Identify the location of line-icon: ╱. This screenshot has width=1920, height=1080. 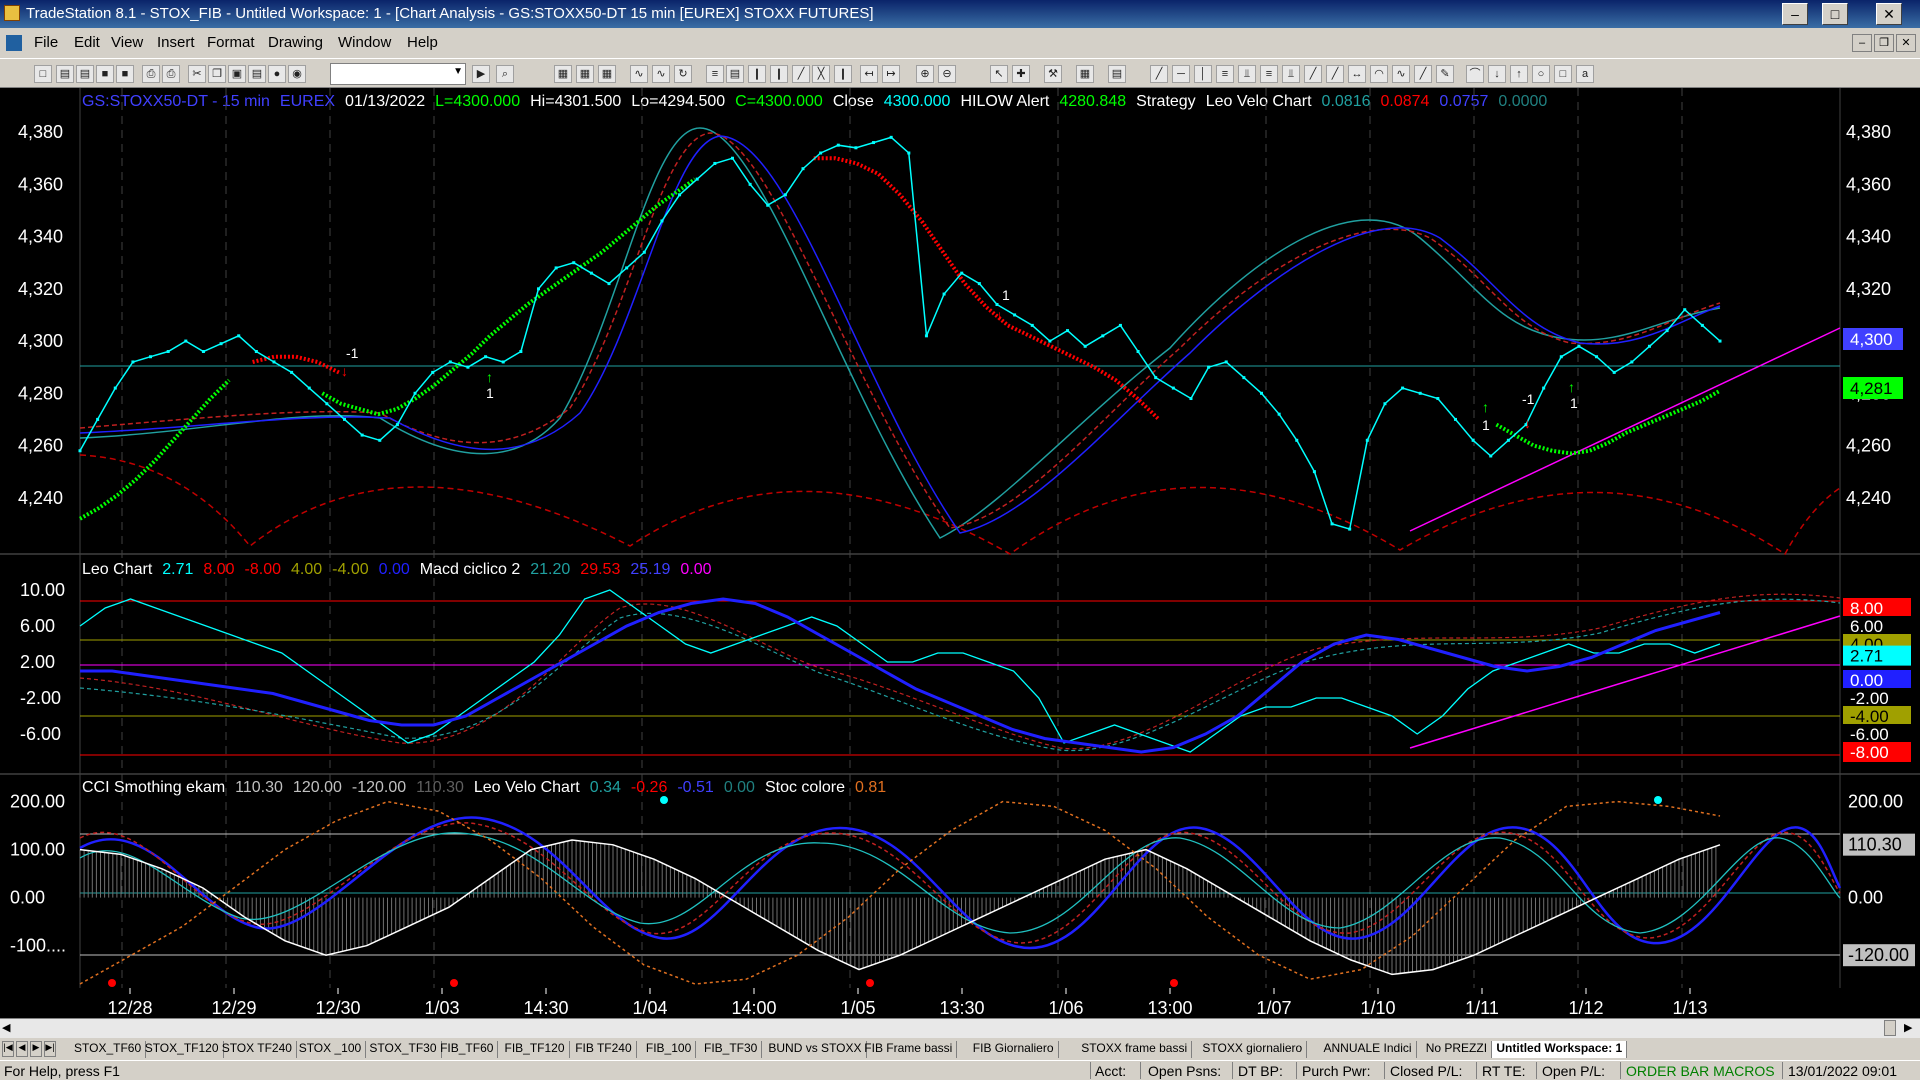
(801, 74).